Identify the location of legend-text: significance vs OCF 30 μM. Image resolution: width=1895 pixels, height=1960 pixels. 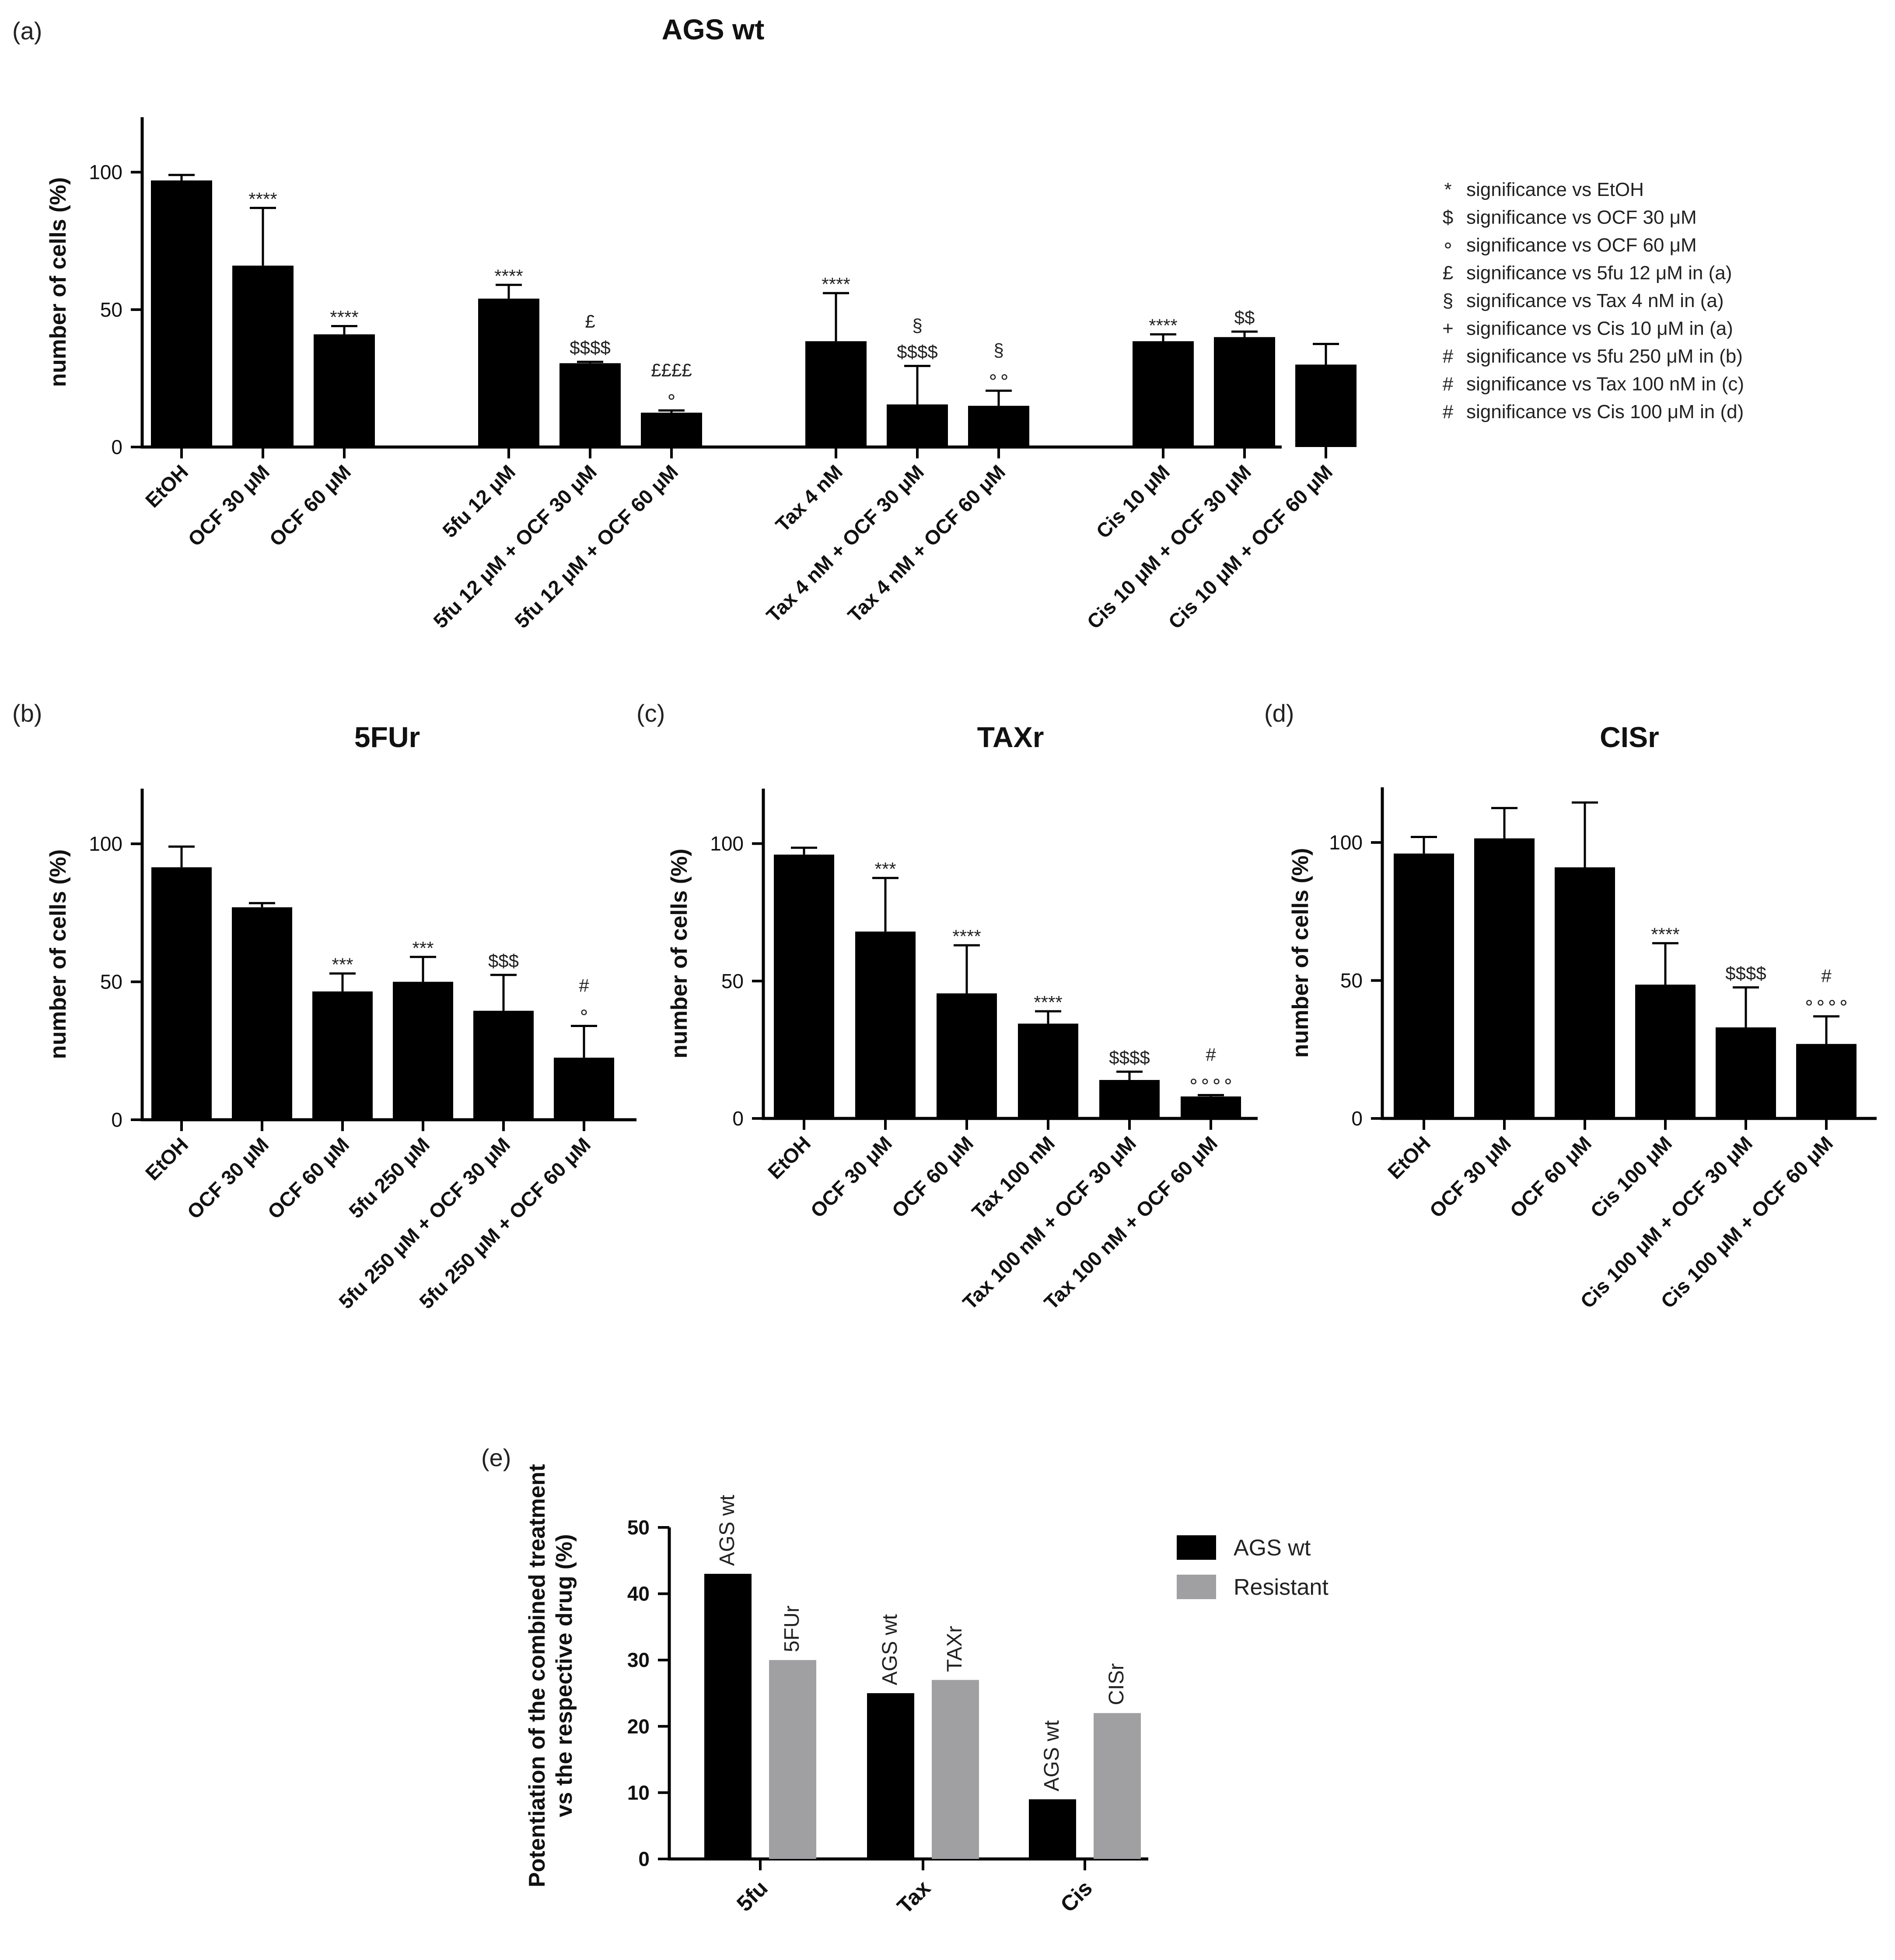
(1581, 217).